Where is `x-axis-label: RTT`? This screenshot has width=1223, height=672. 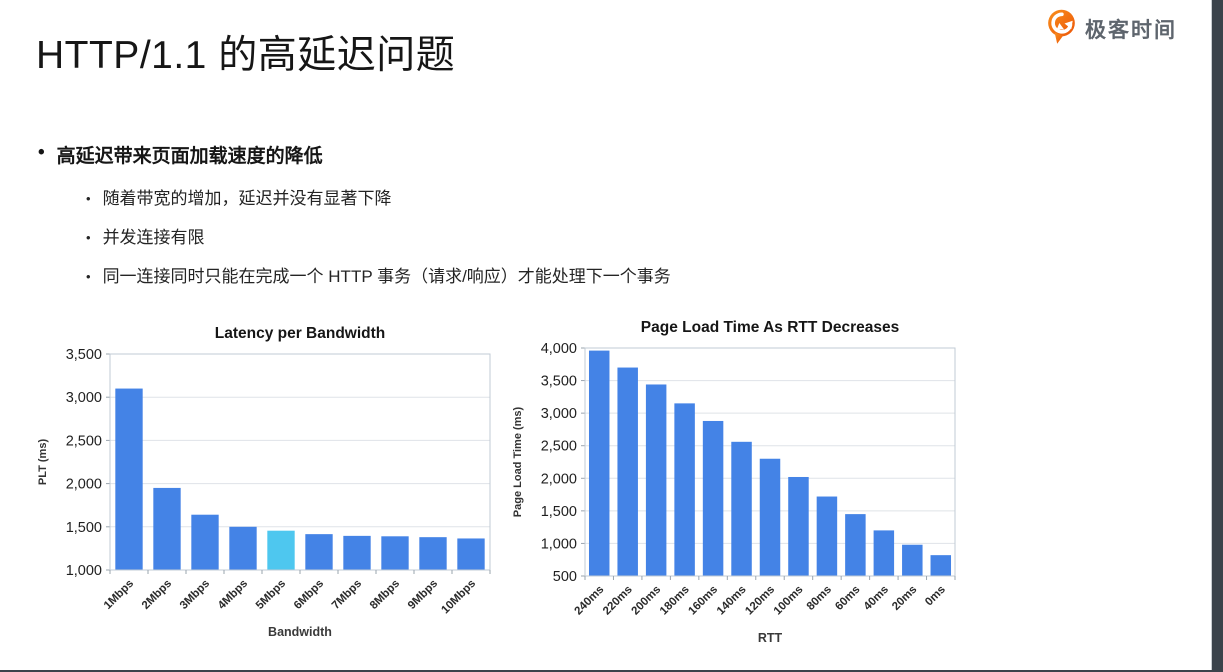
x-axis-label: RTT is located at coordinates (770, 638).